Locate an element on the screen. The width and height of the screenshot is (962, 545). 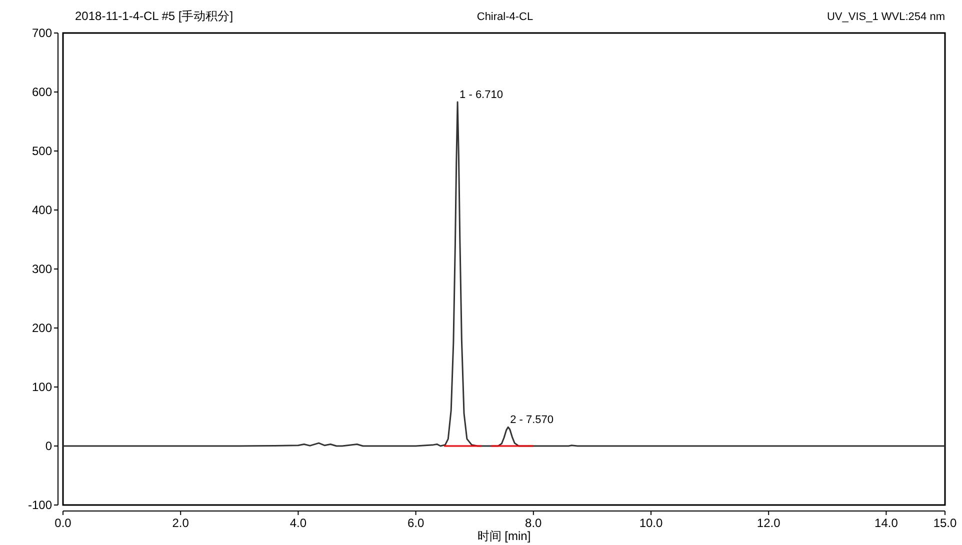
y-tick-label: 400 is located at coordinates (42, 210).